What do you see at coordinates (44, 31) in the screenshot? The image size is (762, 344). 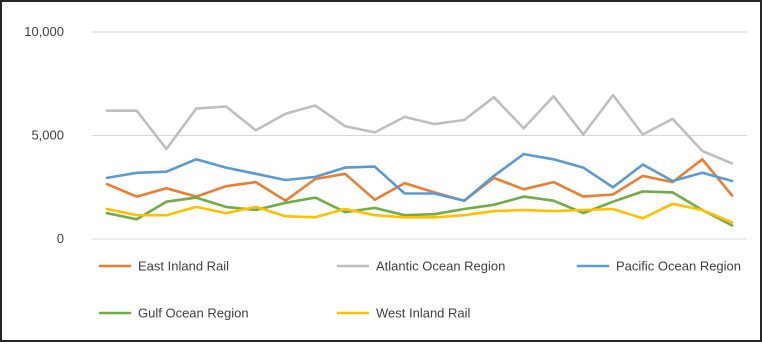 I see `y-tick-label: 10,000` at bounding box center [44, 31].